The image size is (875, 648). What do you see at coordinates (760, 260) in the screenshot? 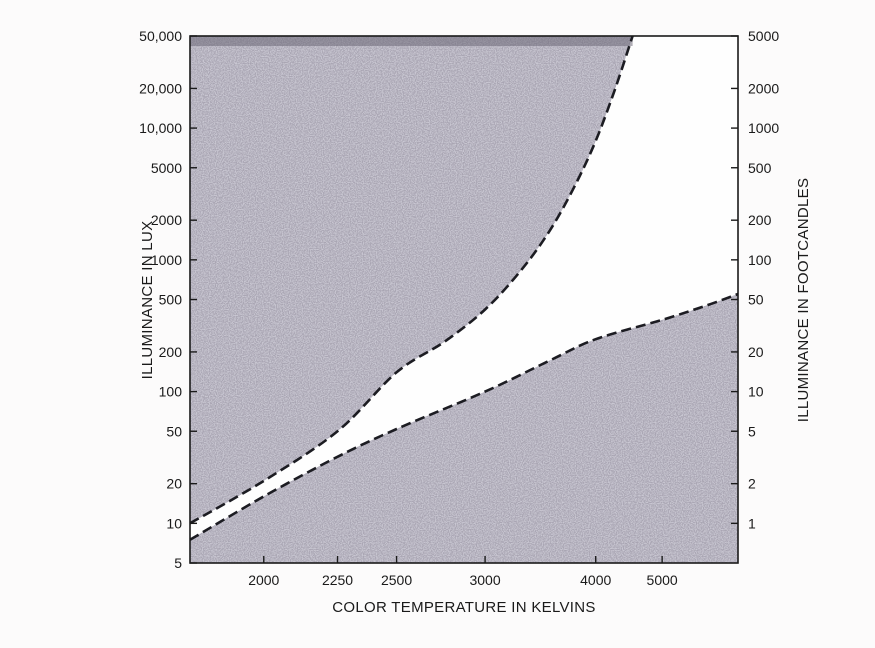
I see `right-y-tick-label-6: 100` at bounding box center [760, 260].